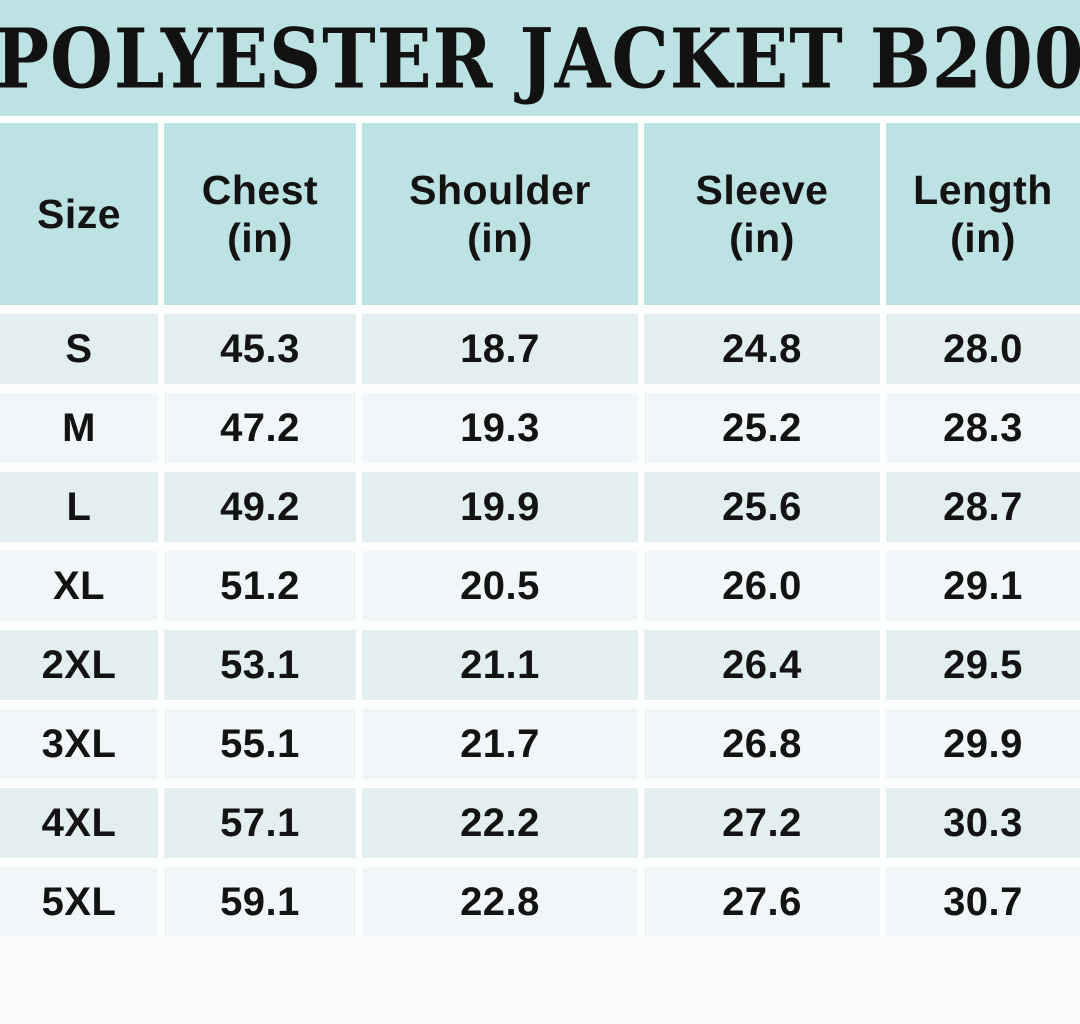 Image resolution: width=1080 pixels, height=1024 pixels. Describe the element at coordinates (983, 823) in the screenshot. I see `measurement-value-length: 30.3` at that location.